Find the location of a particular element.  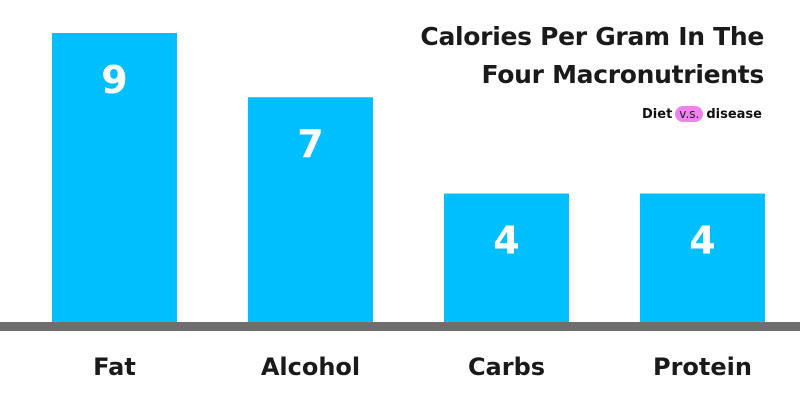

x-axis-baseline is located at coordinates (400, 326).